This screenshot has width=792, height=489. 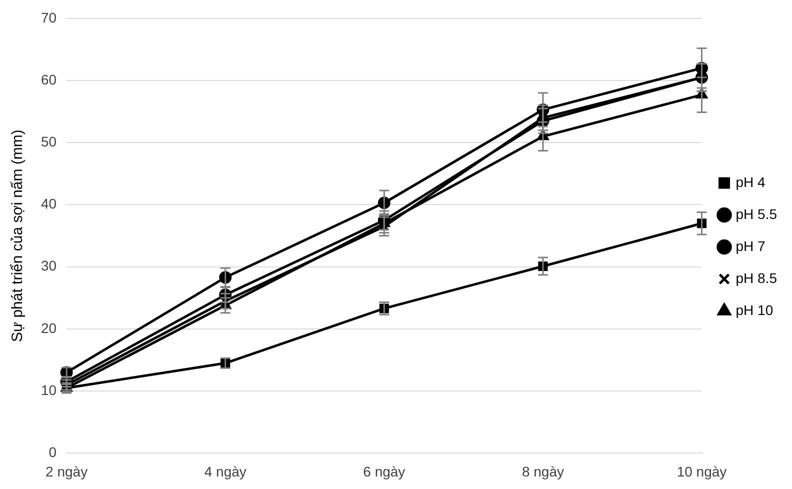 What do you see at coordinates (48, 328) in the screenshot?
I see `y-tick-label: 20` at bounding box center [48, 328].